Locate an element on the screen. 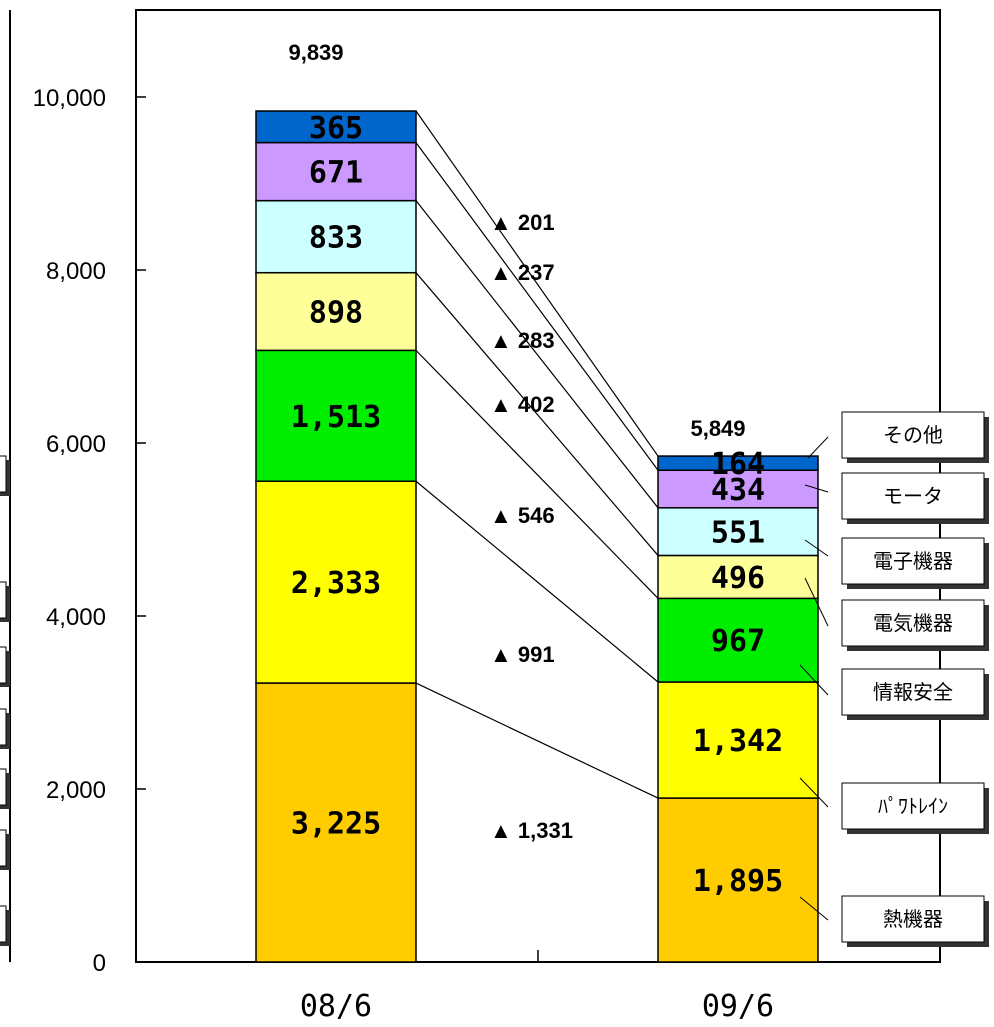 This screenshot has width=994, height=1027. y-axis: 0 2,000 4,000 6,000 8,000 10,000 is located at coordinates (89, 531).